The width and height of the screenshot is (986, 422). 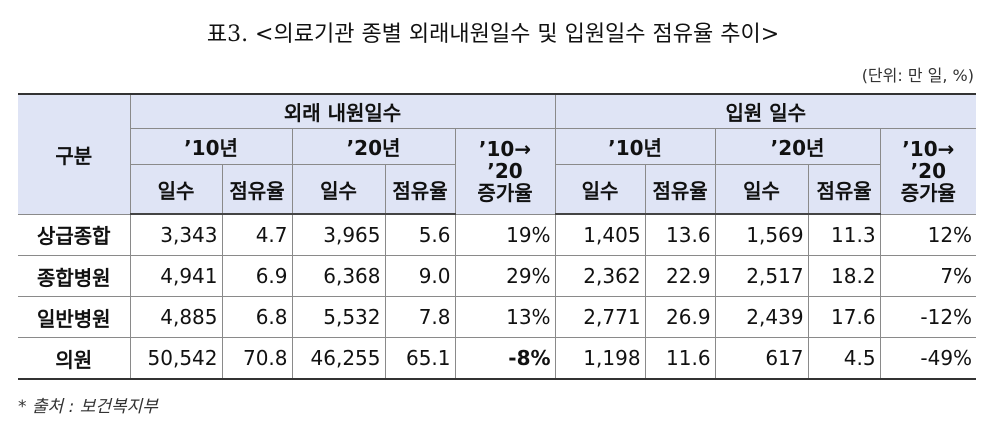 I want to click on group-header: 입원 일수, so click(x=765, y=111).